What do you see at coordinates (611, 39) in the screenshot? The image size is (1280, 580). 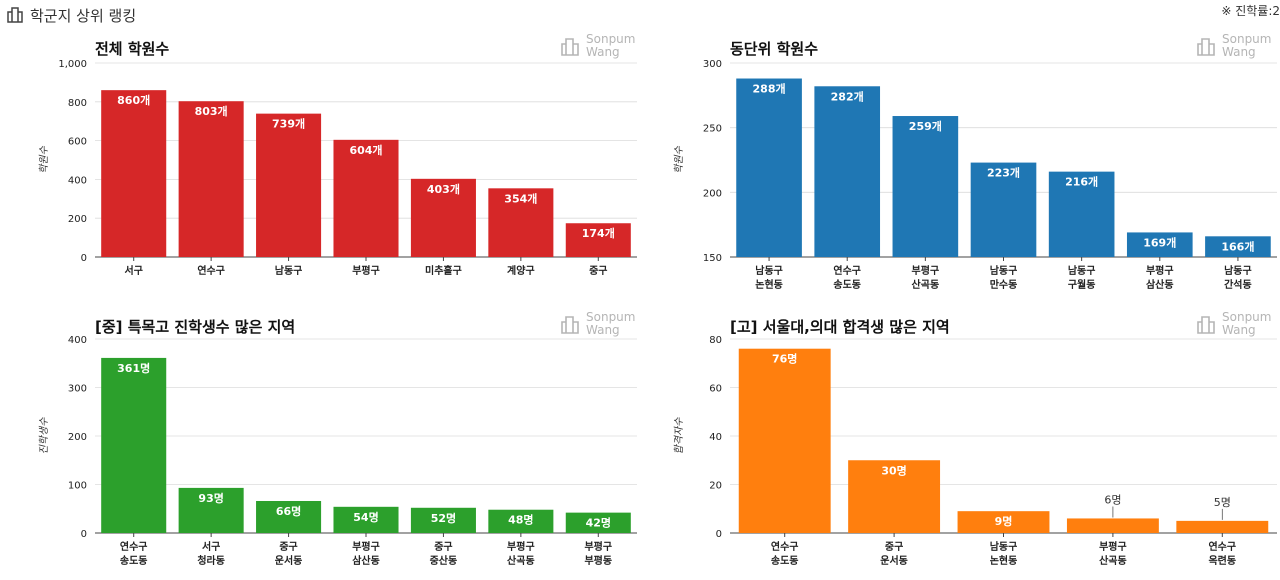 I see `brand-line1: Sonpum` at bounding box center [611, 39].